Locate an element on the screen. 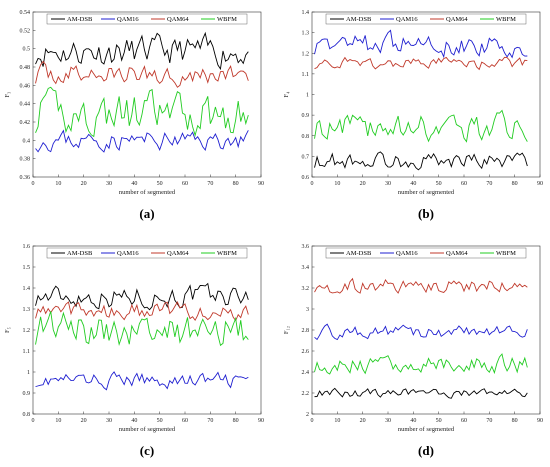 The image size is (550, 467). y-tick-label: 0.46 is located at coordinates (25, 86).